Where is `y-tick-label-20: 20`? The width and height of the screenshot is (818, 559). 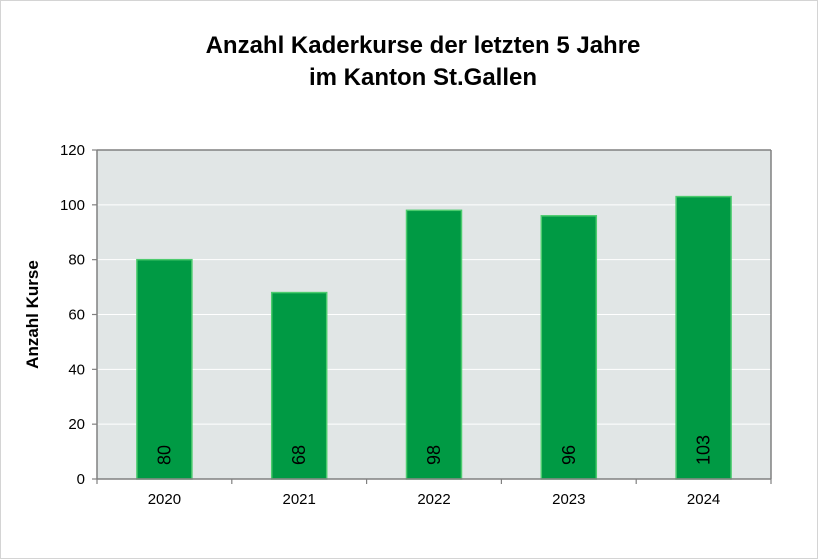
y-tick-label-20: 20 is located at coordinates (76, 424).